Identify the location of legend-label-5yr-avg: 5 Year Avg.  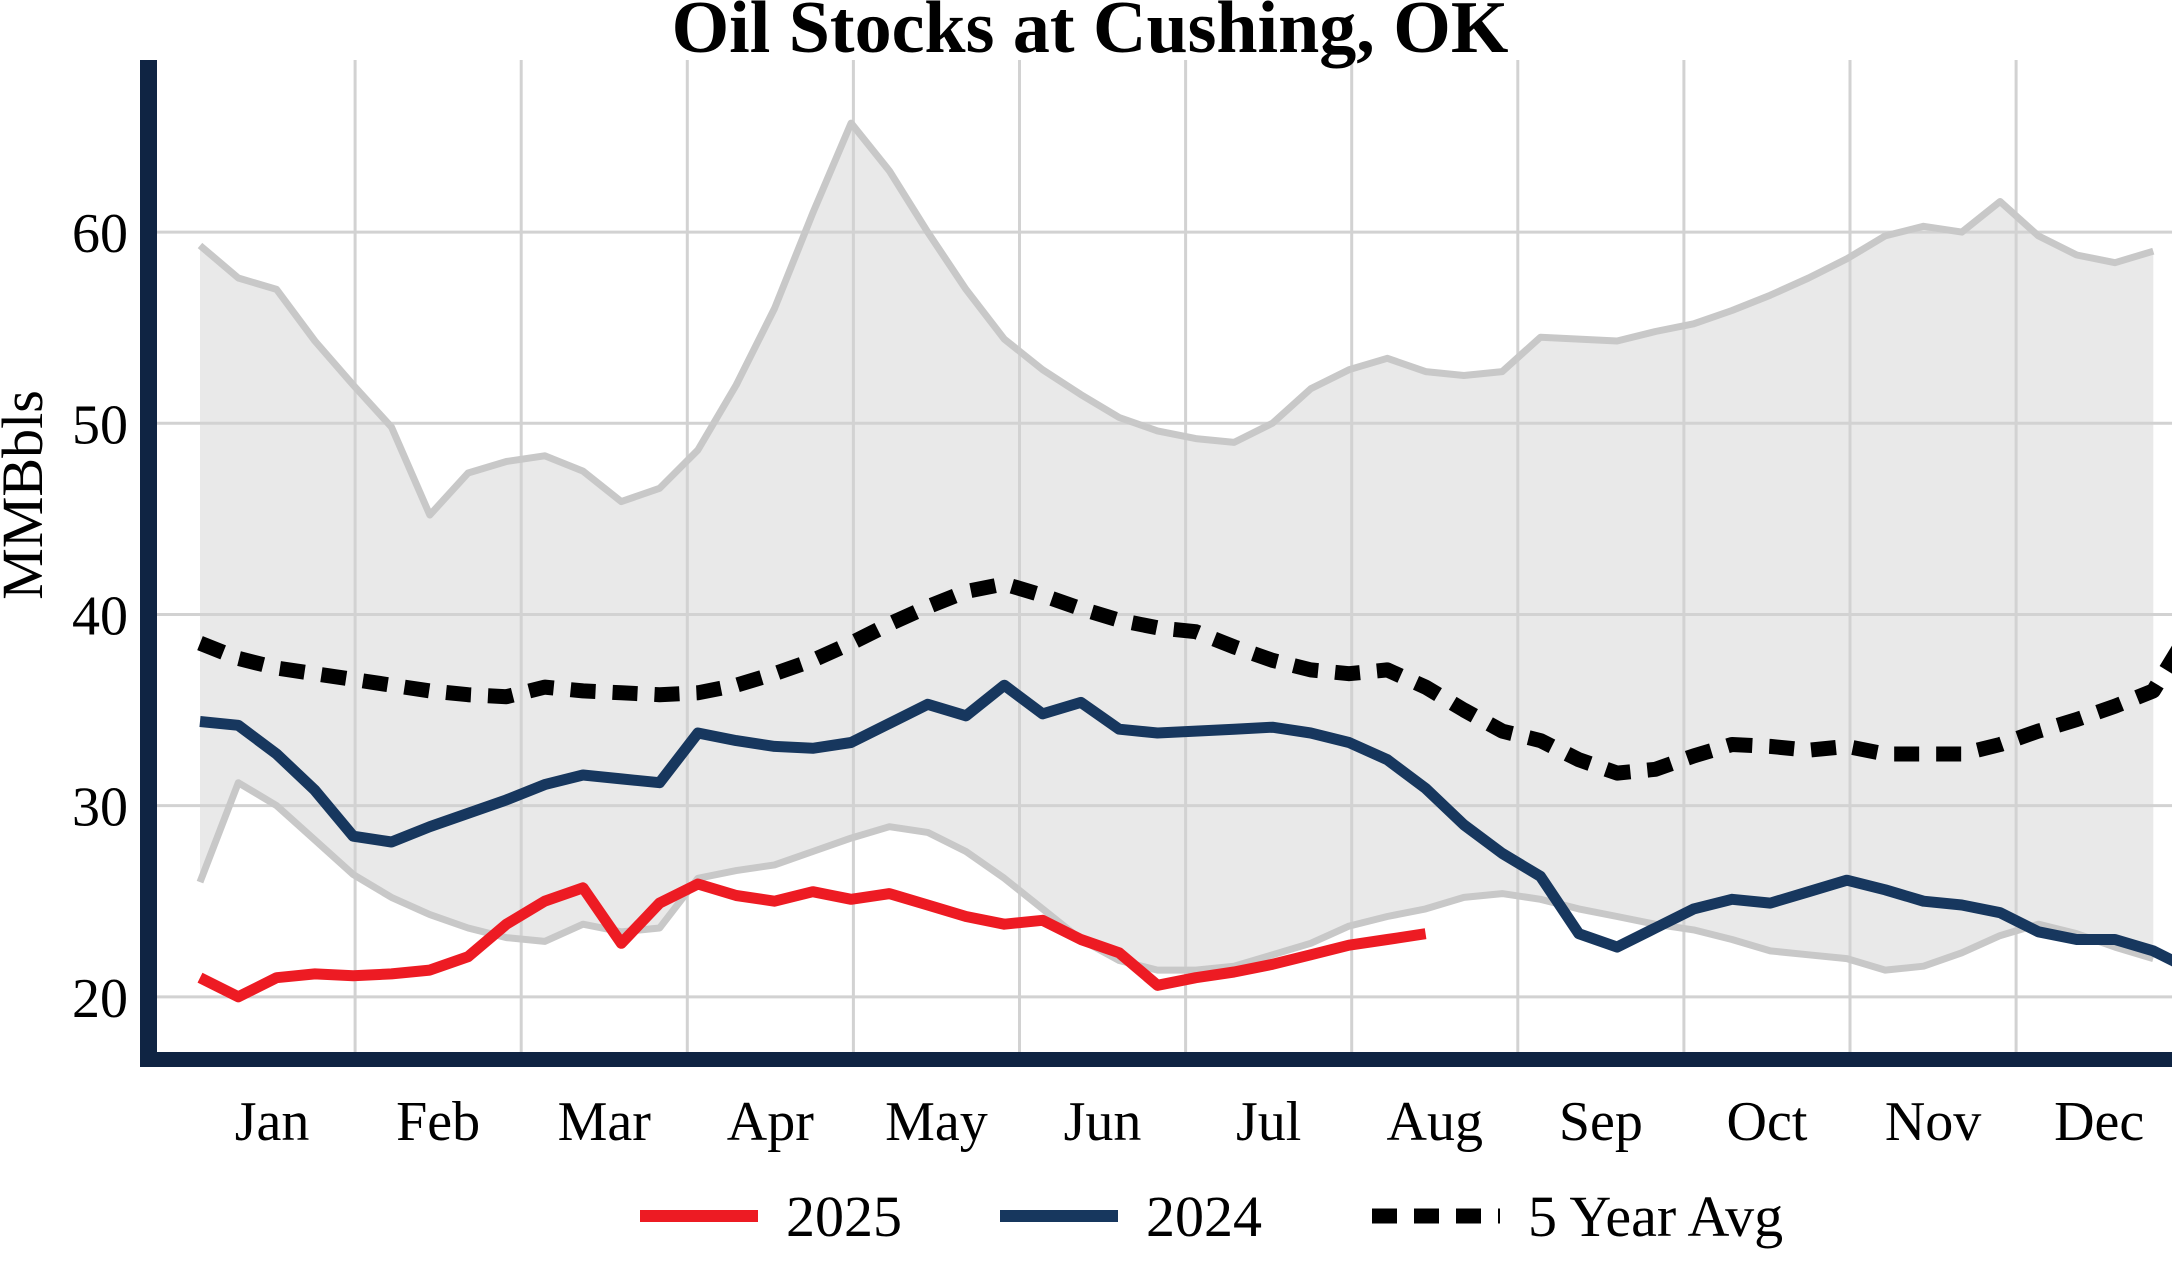
(1655, 1216).